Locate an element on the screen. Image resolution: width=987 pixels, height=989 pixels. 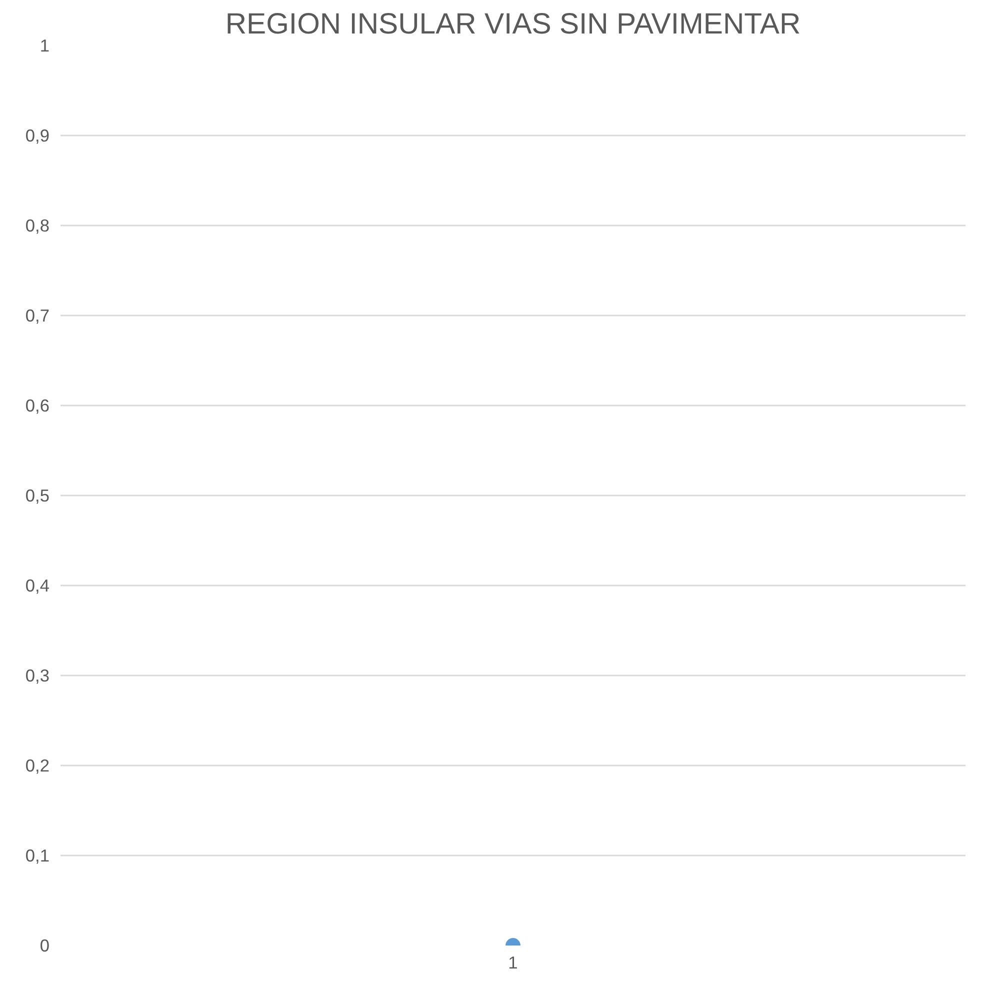
y-tick-label: 0,3 is located at coordinates (37, 676).